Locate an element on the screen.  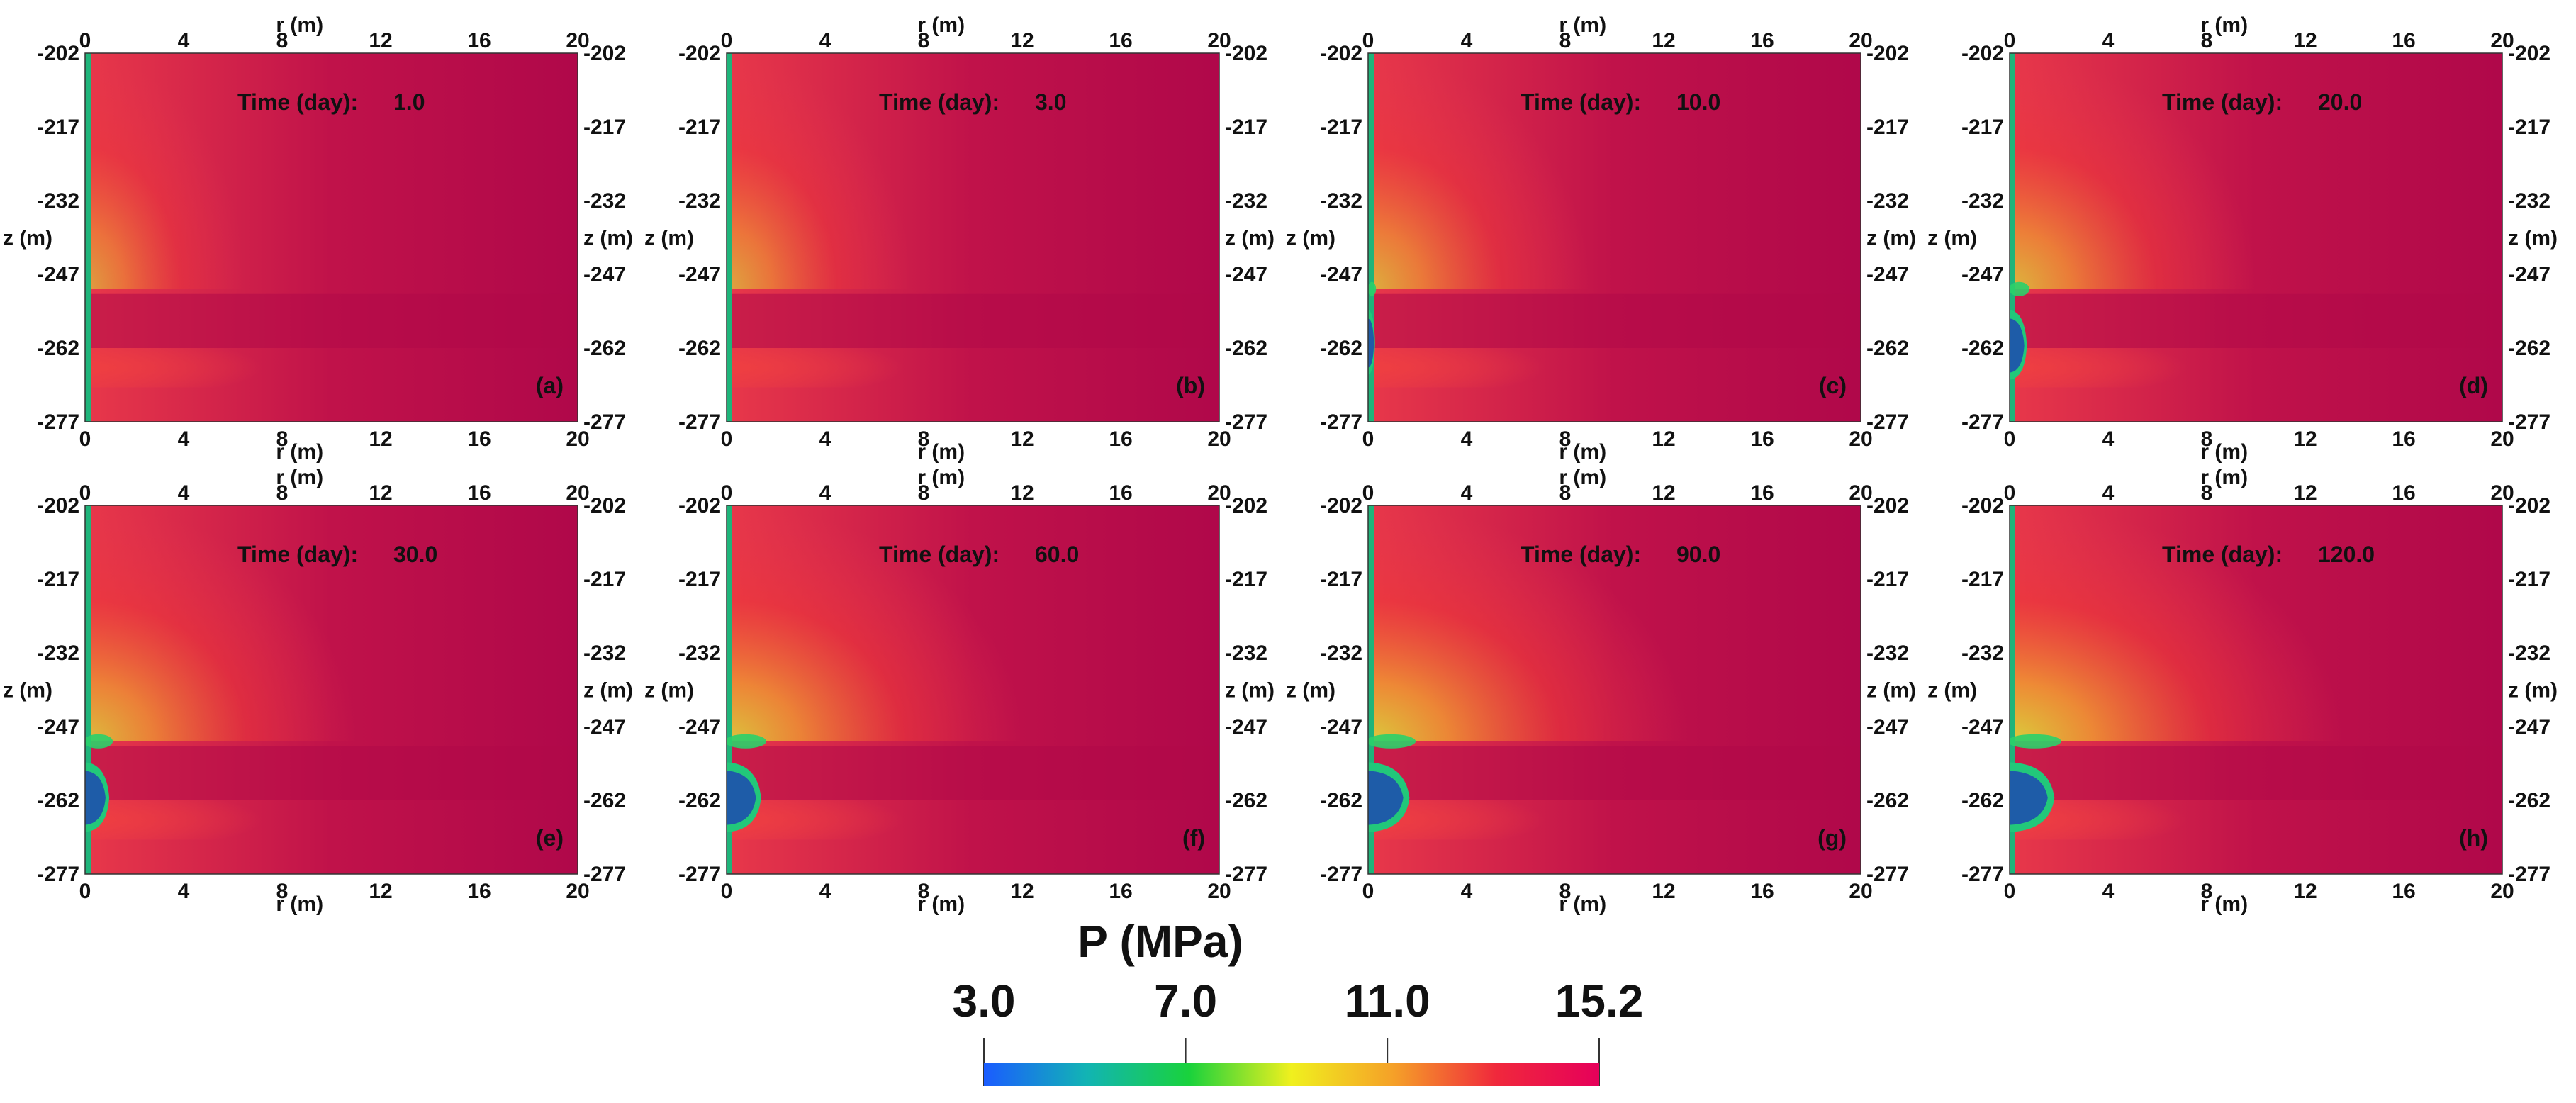
y-tick-right: -232 is located at coordinates (604, 653).